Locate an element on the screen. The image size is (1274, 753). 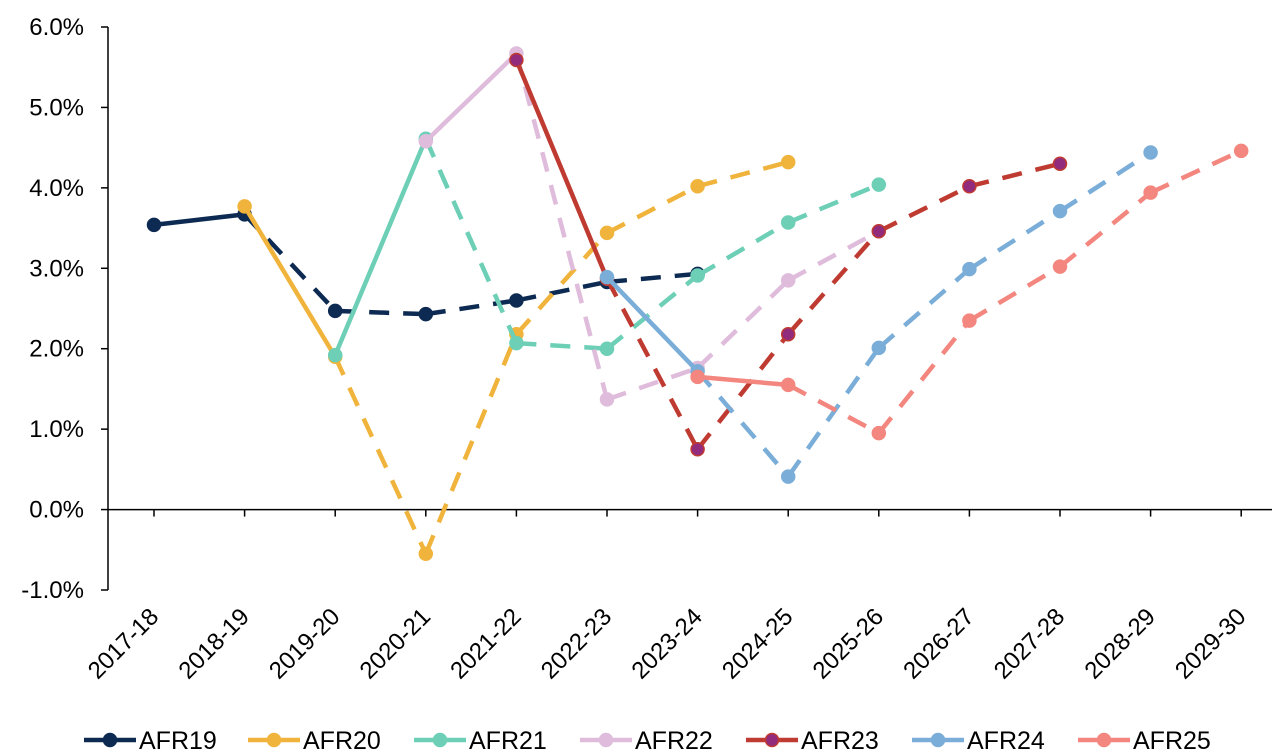
y-tick-label: 4.0% is located at coordinates (56, 188).